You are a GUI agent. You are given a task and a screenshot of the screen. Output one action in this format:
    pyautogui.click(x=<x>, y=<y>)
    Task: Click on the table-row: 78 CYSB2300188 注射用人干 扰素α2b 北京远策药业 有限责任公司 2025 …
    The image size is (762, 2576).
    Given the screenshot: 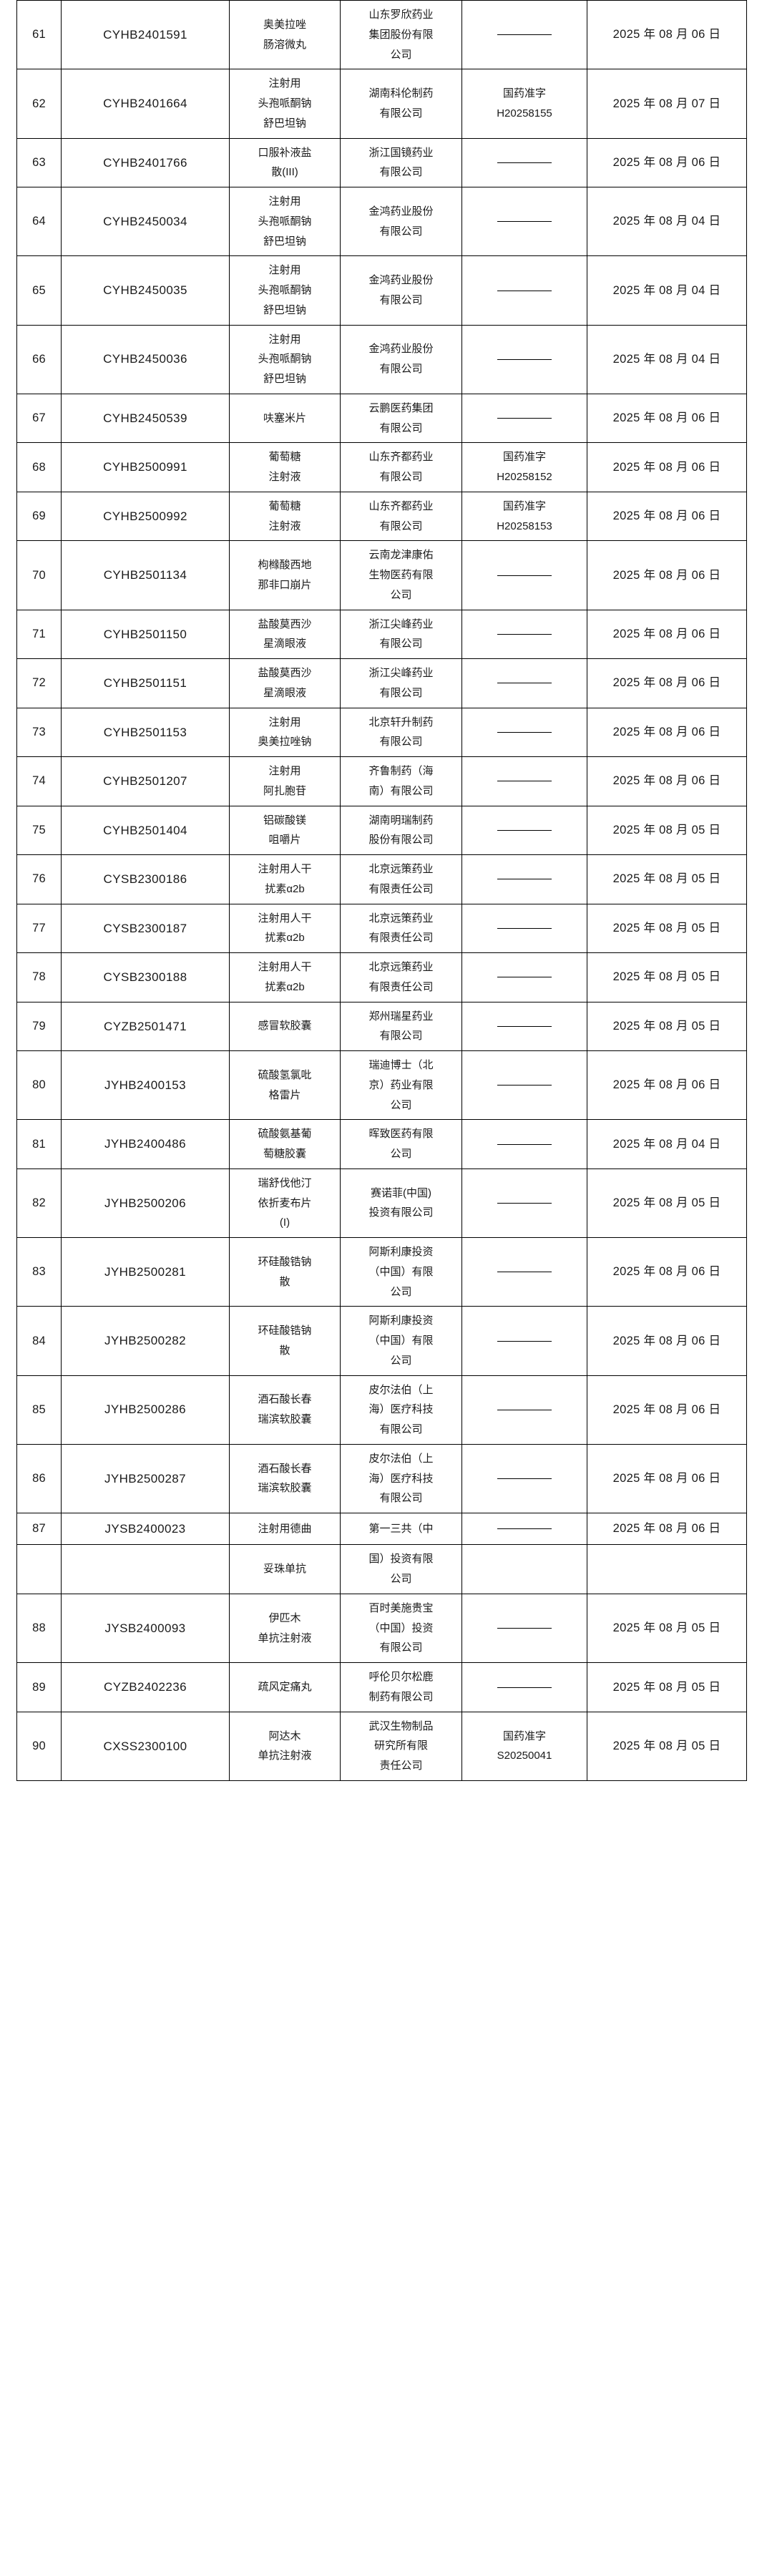 What is the action you would take?
    pyautogui.click(x=382, y=977)
    